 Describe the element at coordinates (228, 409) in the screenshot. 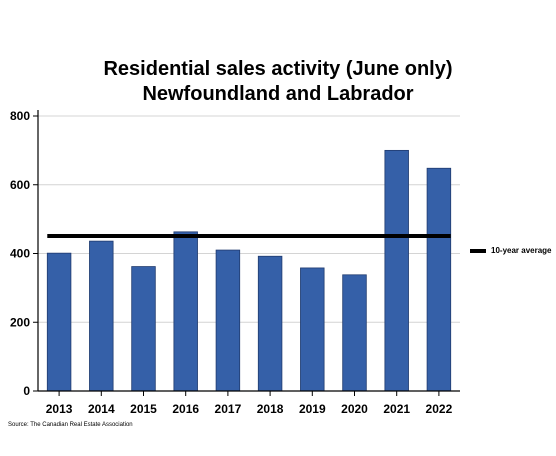

I see `x-tick-label: 2017` at that location.